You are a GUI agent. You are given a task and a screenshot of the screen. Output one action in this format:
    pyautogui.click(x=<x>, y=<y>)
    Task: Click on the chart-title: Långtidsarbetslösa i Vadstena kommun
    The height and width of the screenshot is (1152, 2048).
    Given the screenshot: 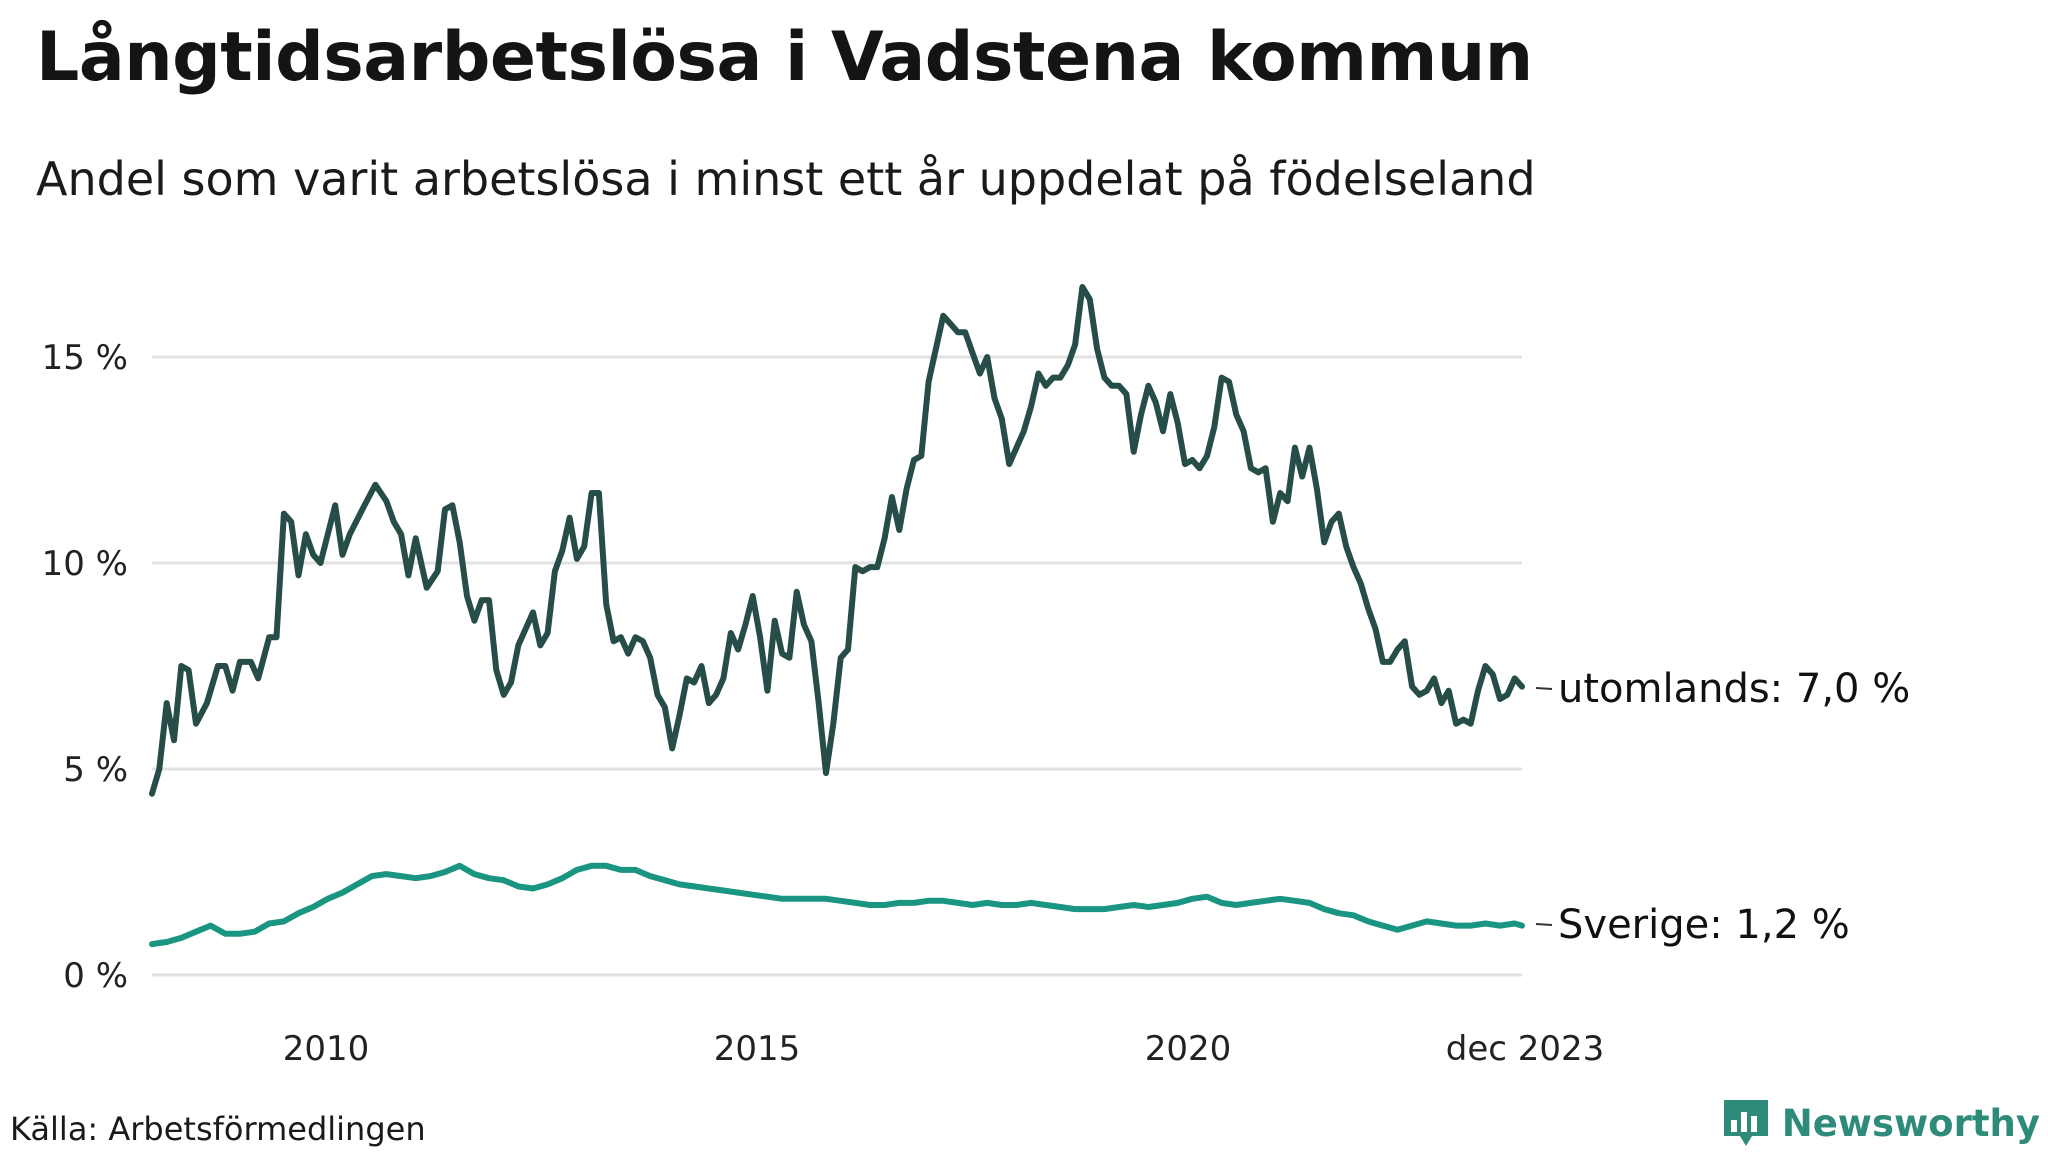 What is the action you would take?
    pyautogui.click(x=784, y=57)
    